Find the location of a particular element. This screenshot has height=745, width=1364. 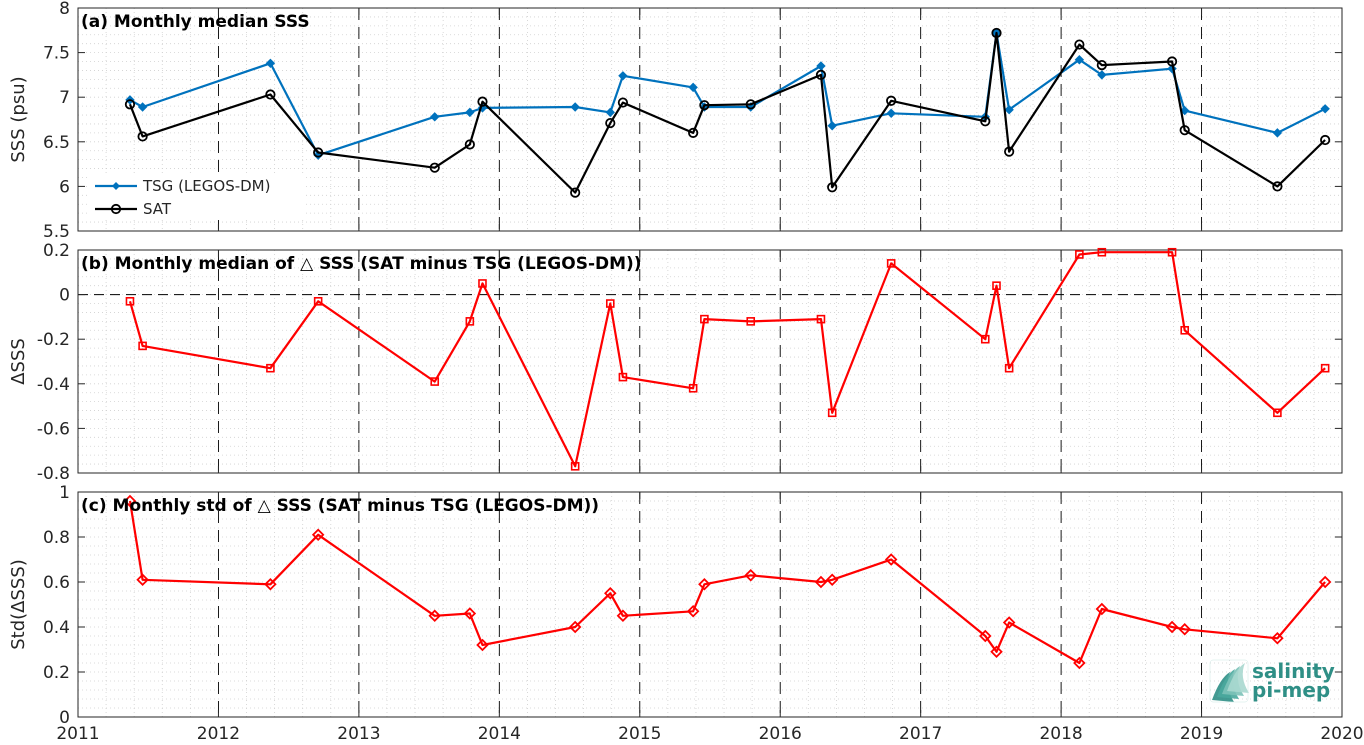

y-tick-label: 0.4 is located at coordinates (56, 628).